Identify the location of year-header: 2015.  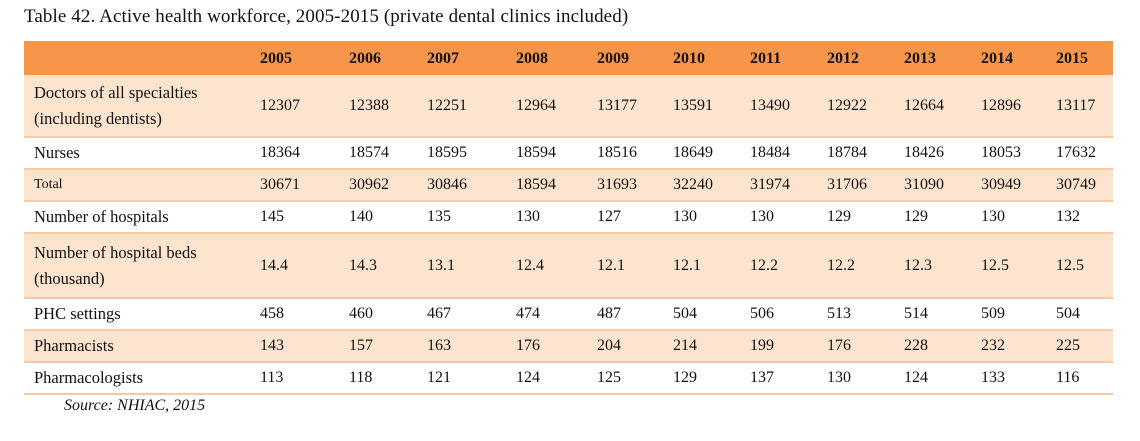
(1072, 58).